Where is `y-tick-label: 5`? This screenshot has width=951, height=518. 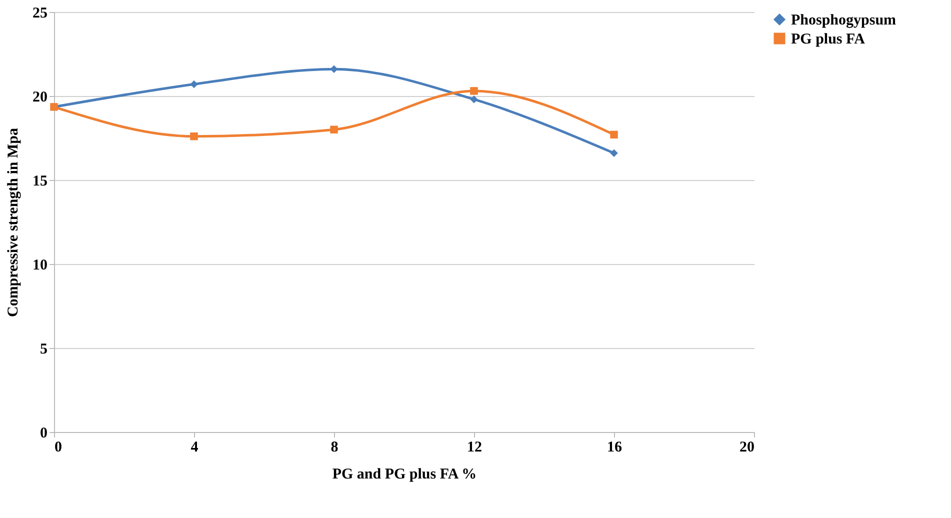 y-tick-label: 5 is located at coordinates (44, 350).